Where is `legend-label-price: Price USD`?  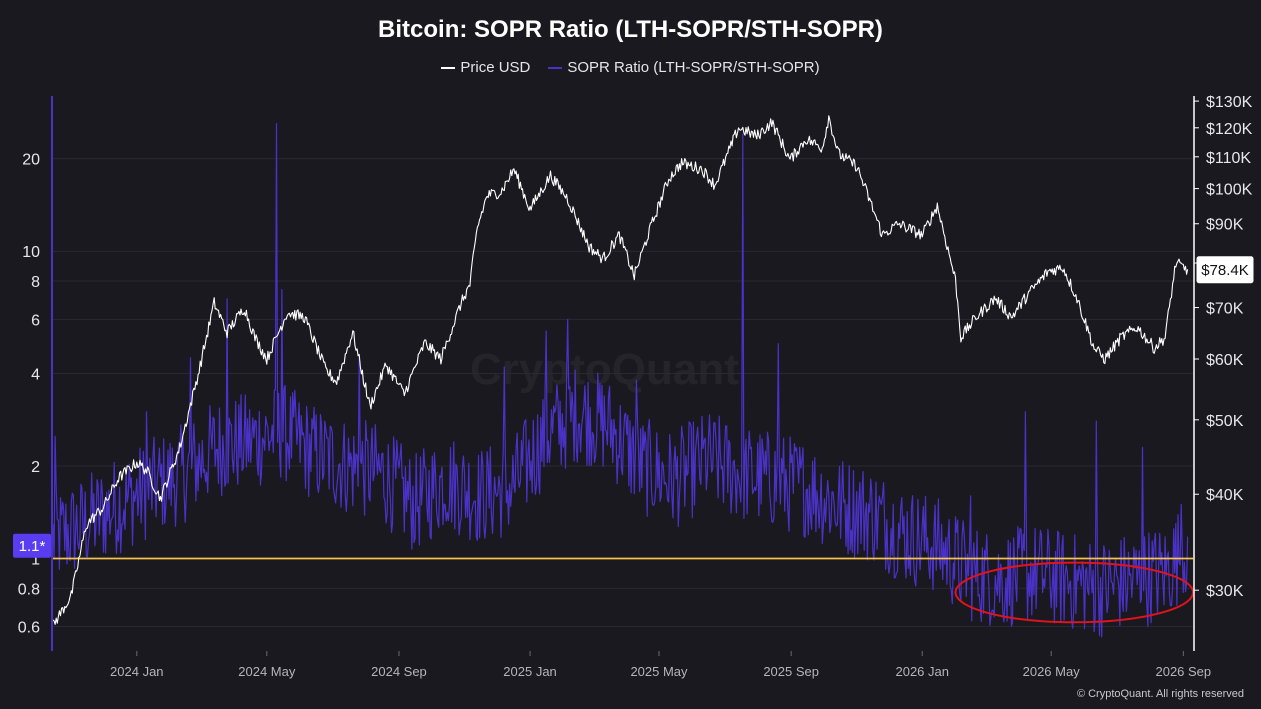 legend-label-price: Price USD is located at coordinates (495, 67).